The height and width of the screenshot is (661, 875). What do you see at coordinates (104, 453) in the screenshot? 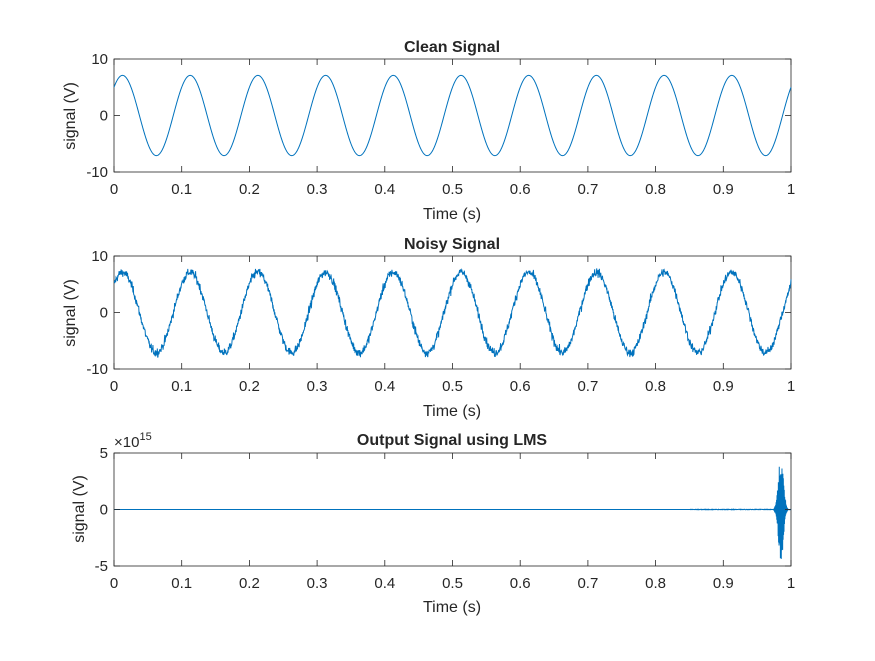
I see `y-tick-label: 5` at bounding box center [104, 453].